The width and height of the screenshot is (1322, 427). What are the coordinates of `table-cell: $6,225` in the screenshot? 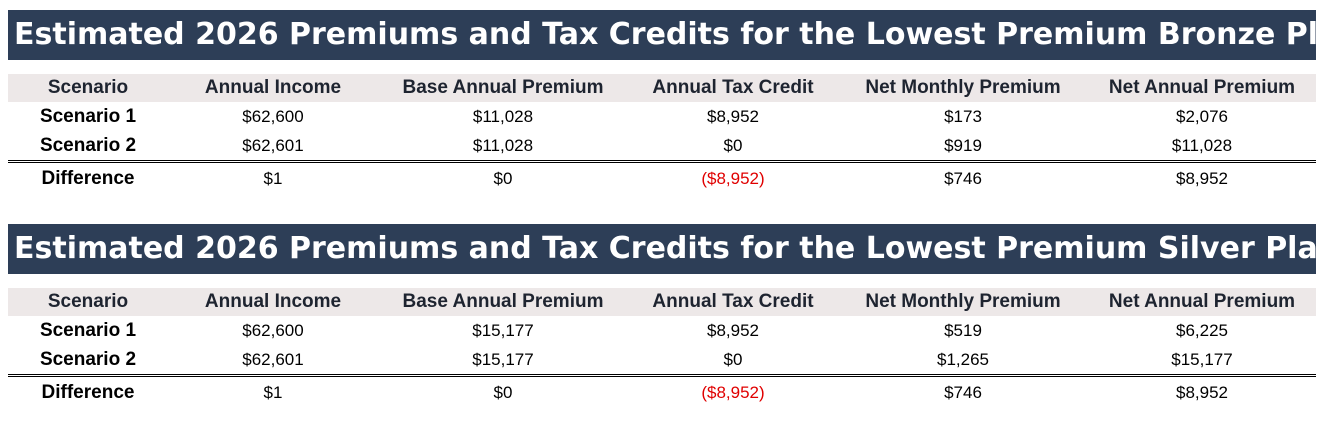 It's located at (1202, 330).